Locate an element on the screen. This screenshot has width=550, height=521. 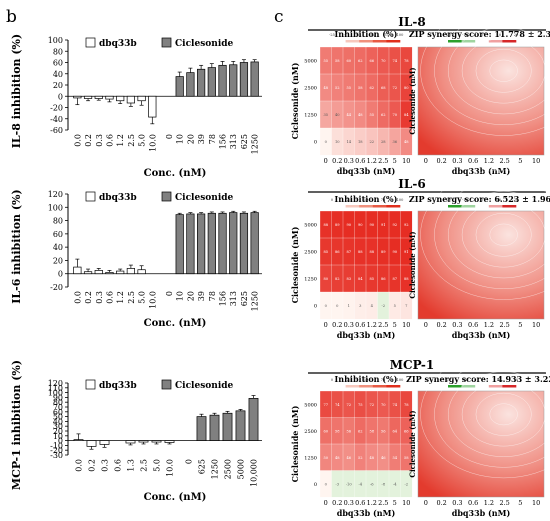
y-tick-label: 110 is located at coordinates (55, 388).